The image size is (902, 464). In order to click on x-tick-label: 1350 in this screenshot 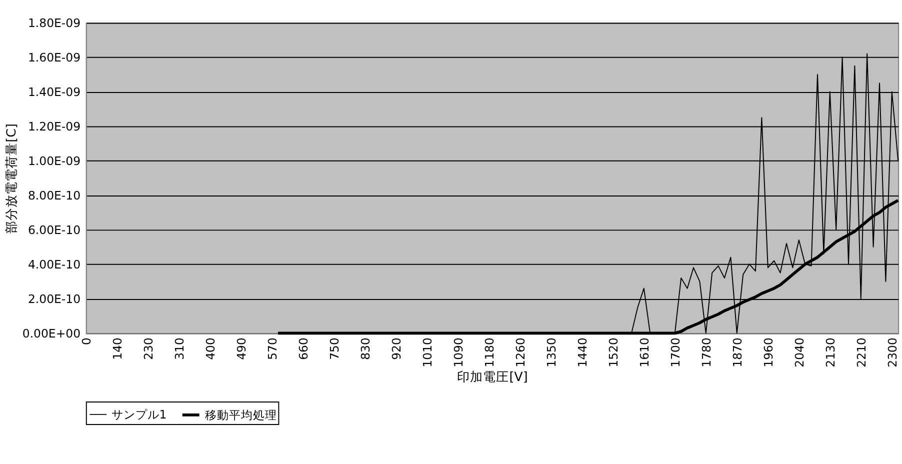, I will do `click(551, 353)`.